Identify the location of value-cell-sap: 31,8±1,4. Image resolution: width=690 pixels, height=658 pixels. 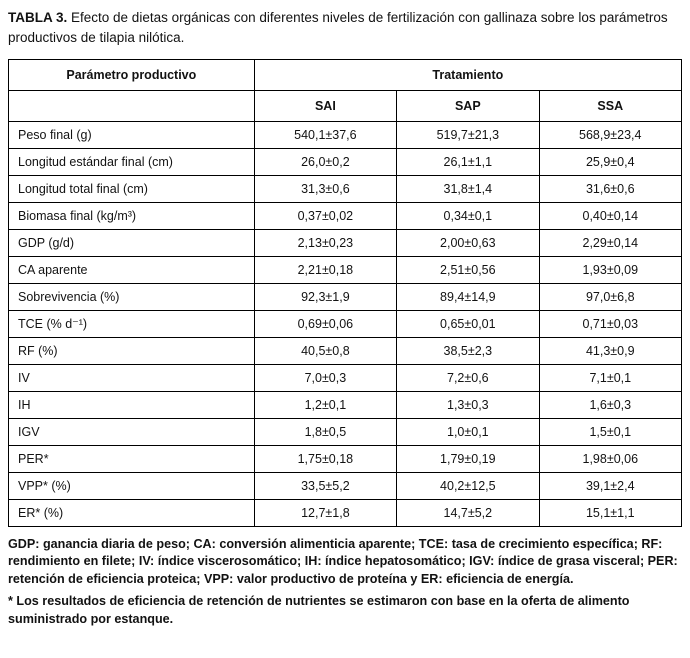
(468, 188).